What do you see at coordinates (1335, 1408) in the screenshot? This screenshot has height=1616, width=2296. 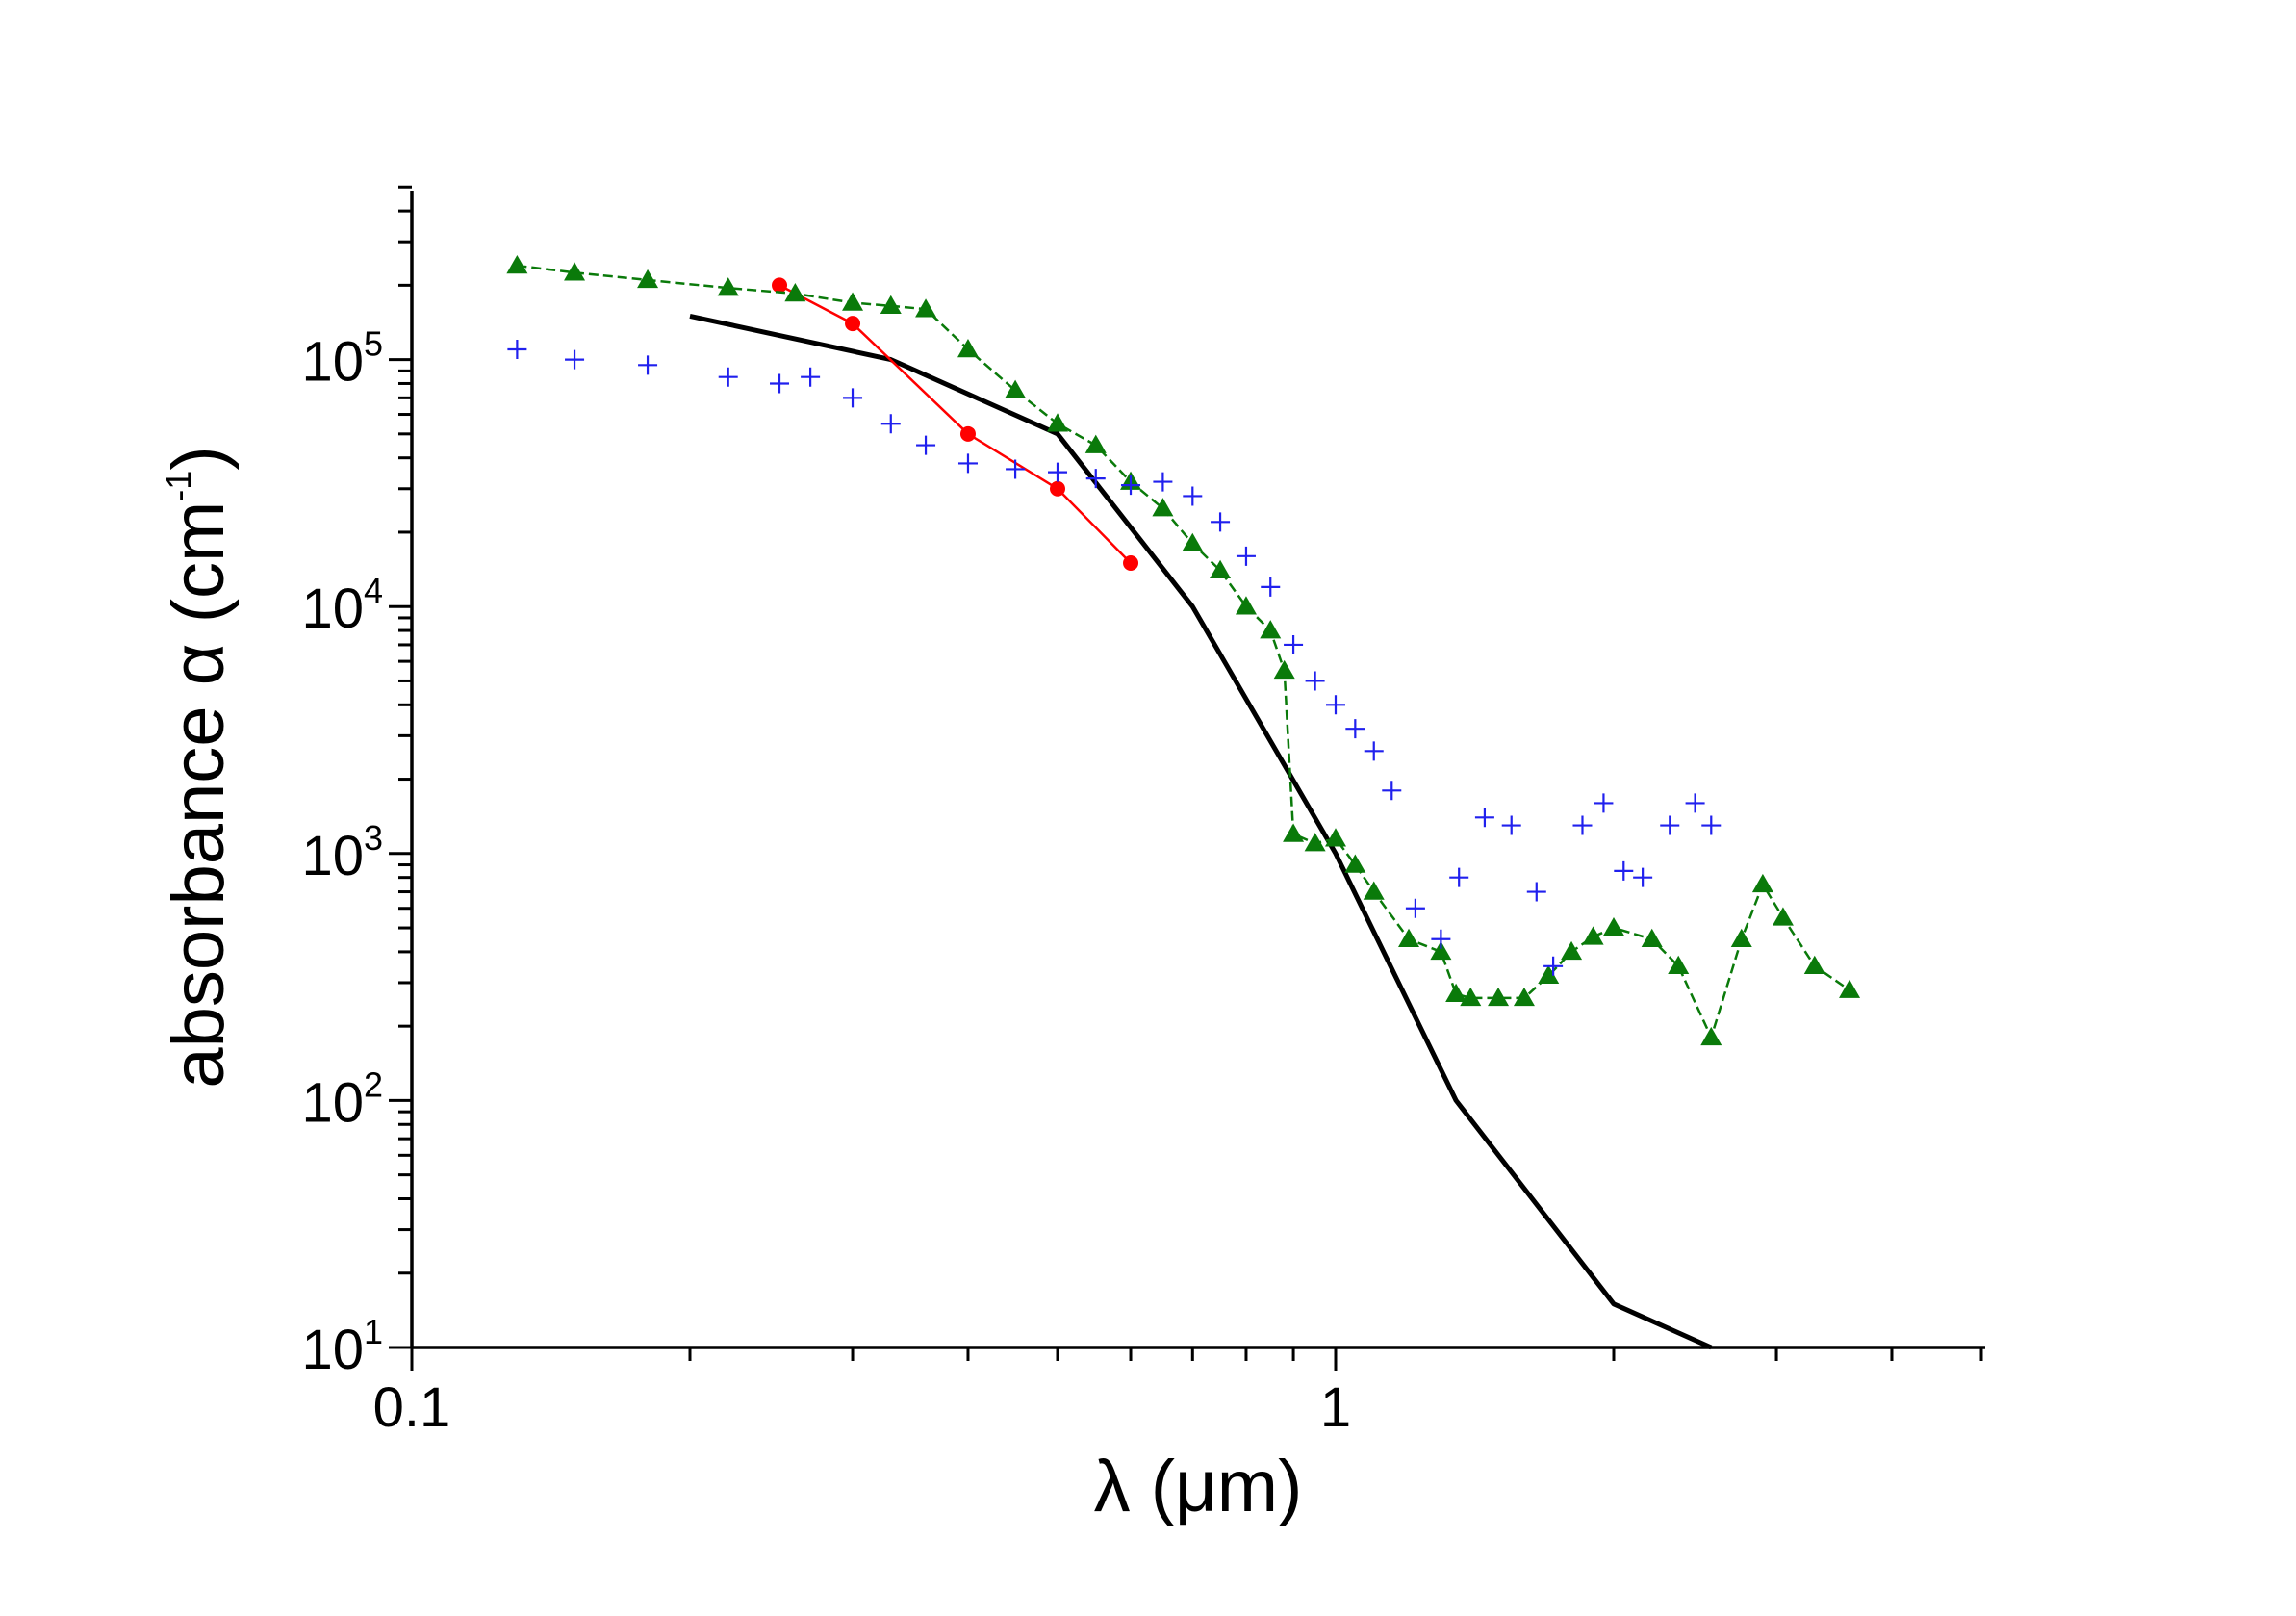 I see `x-tick-label: 1` at bounding box center [1335, 1408].